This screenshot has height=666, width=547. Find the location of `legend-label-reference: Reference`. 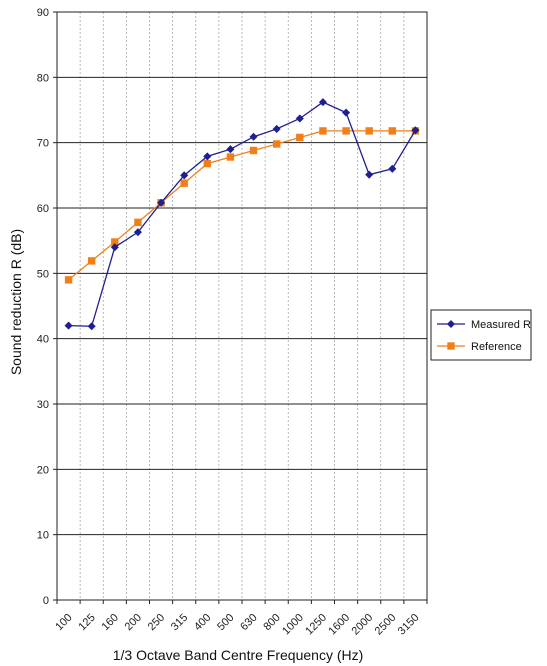

legend-label-reference: Reference is located at coordinates (496, 347).